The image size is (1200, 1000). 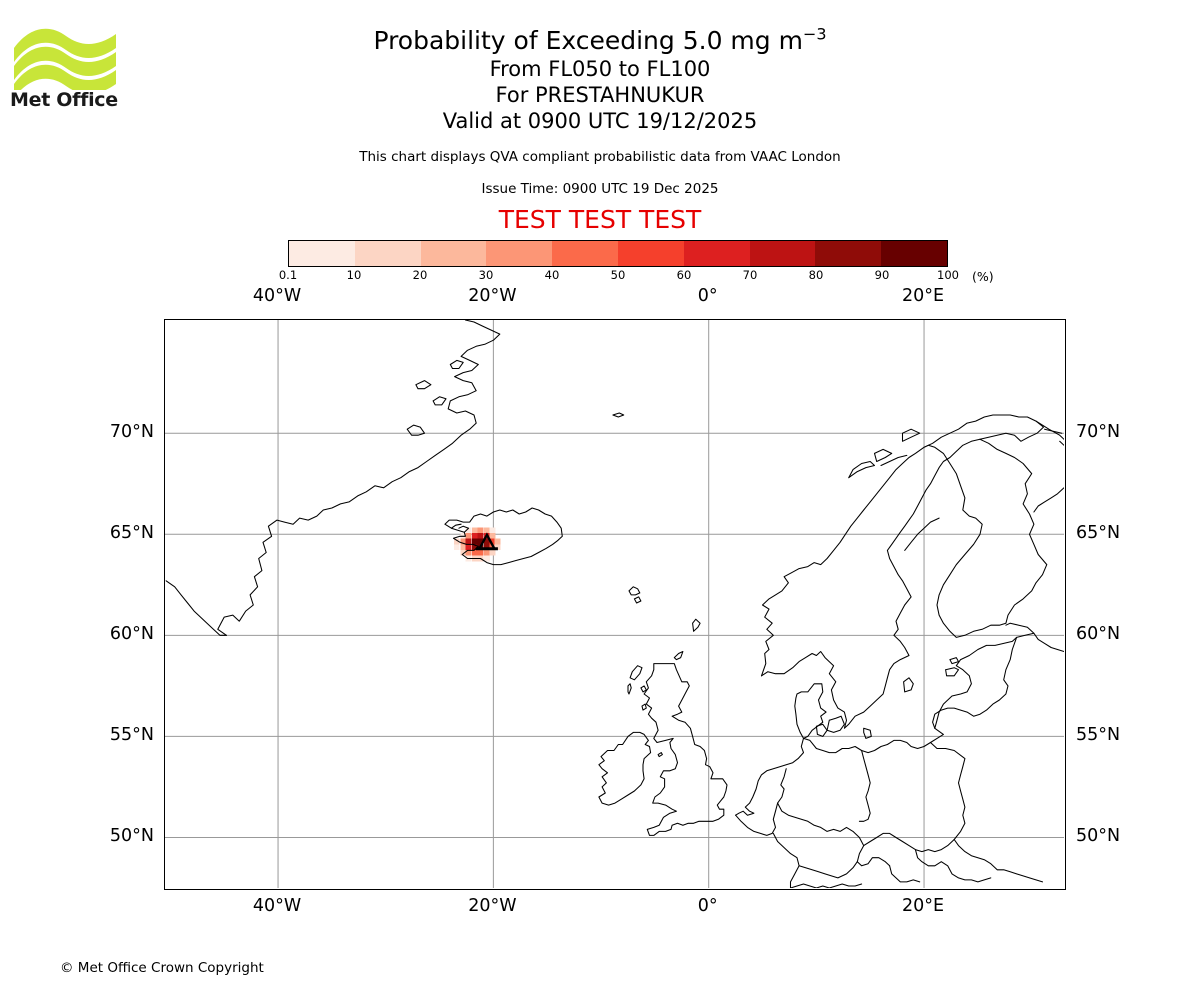 I want to click on axis-label-lat-left-65: 65°N, so click(x=131, y=533).